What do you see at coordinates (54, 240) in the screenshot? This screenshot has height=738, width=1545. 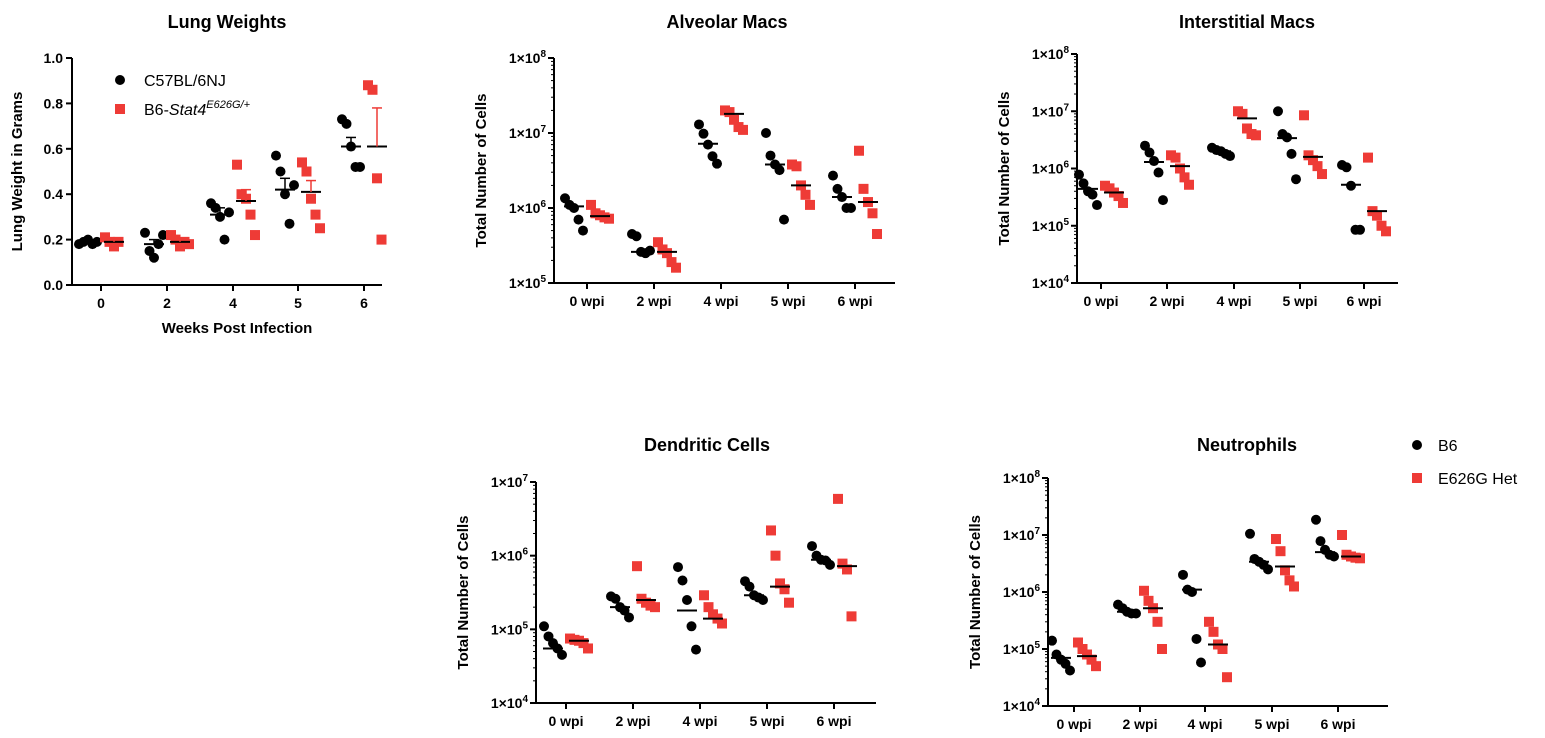 I see `y-tick-label: 0.2` at bounding box center [54, 240].